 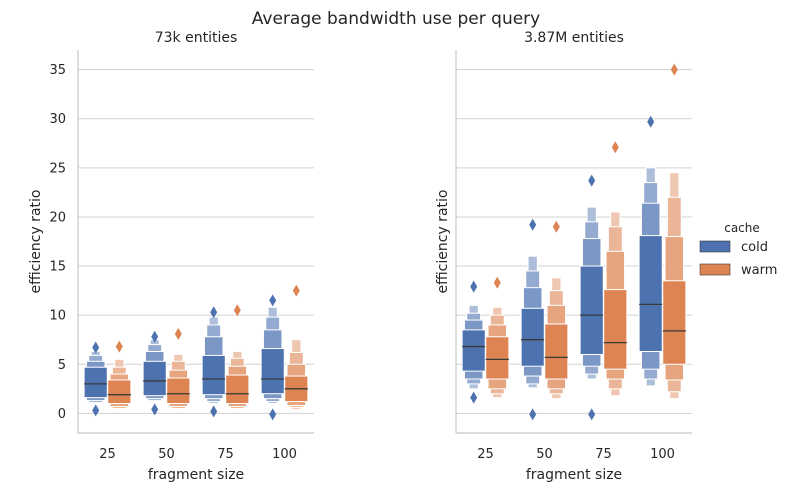 I want to click on y-tick-label: 25, so click(x=57, y=168).